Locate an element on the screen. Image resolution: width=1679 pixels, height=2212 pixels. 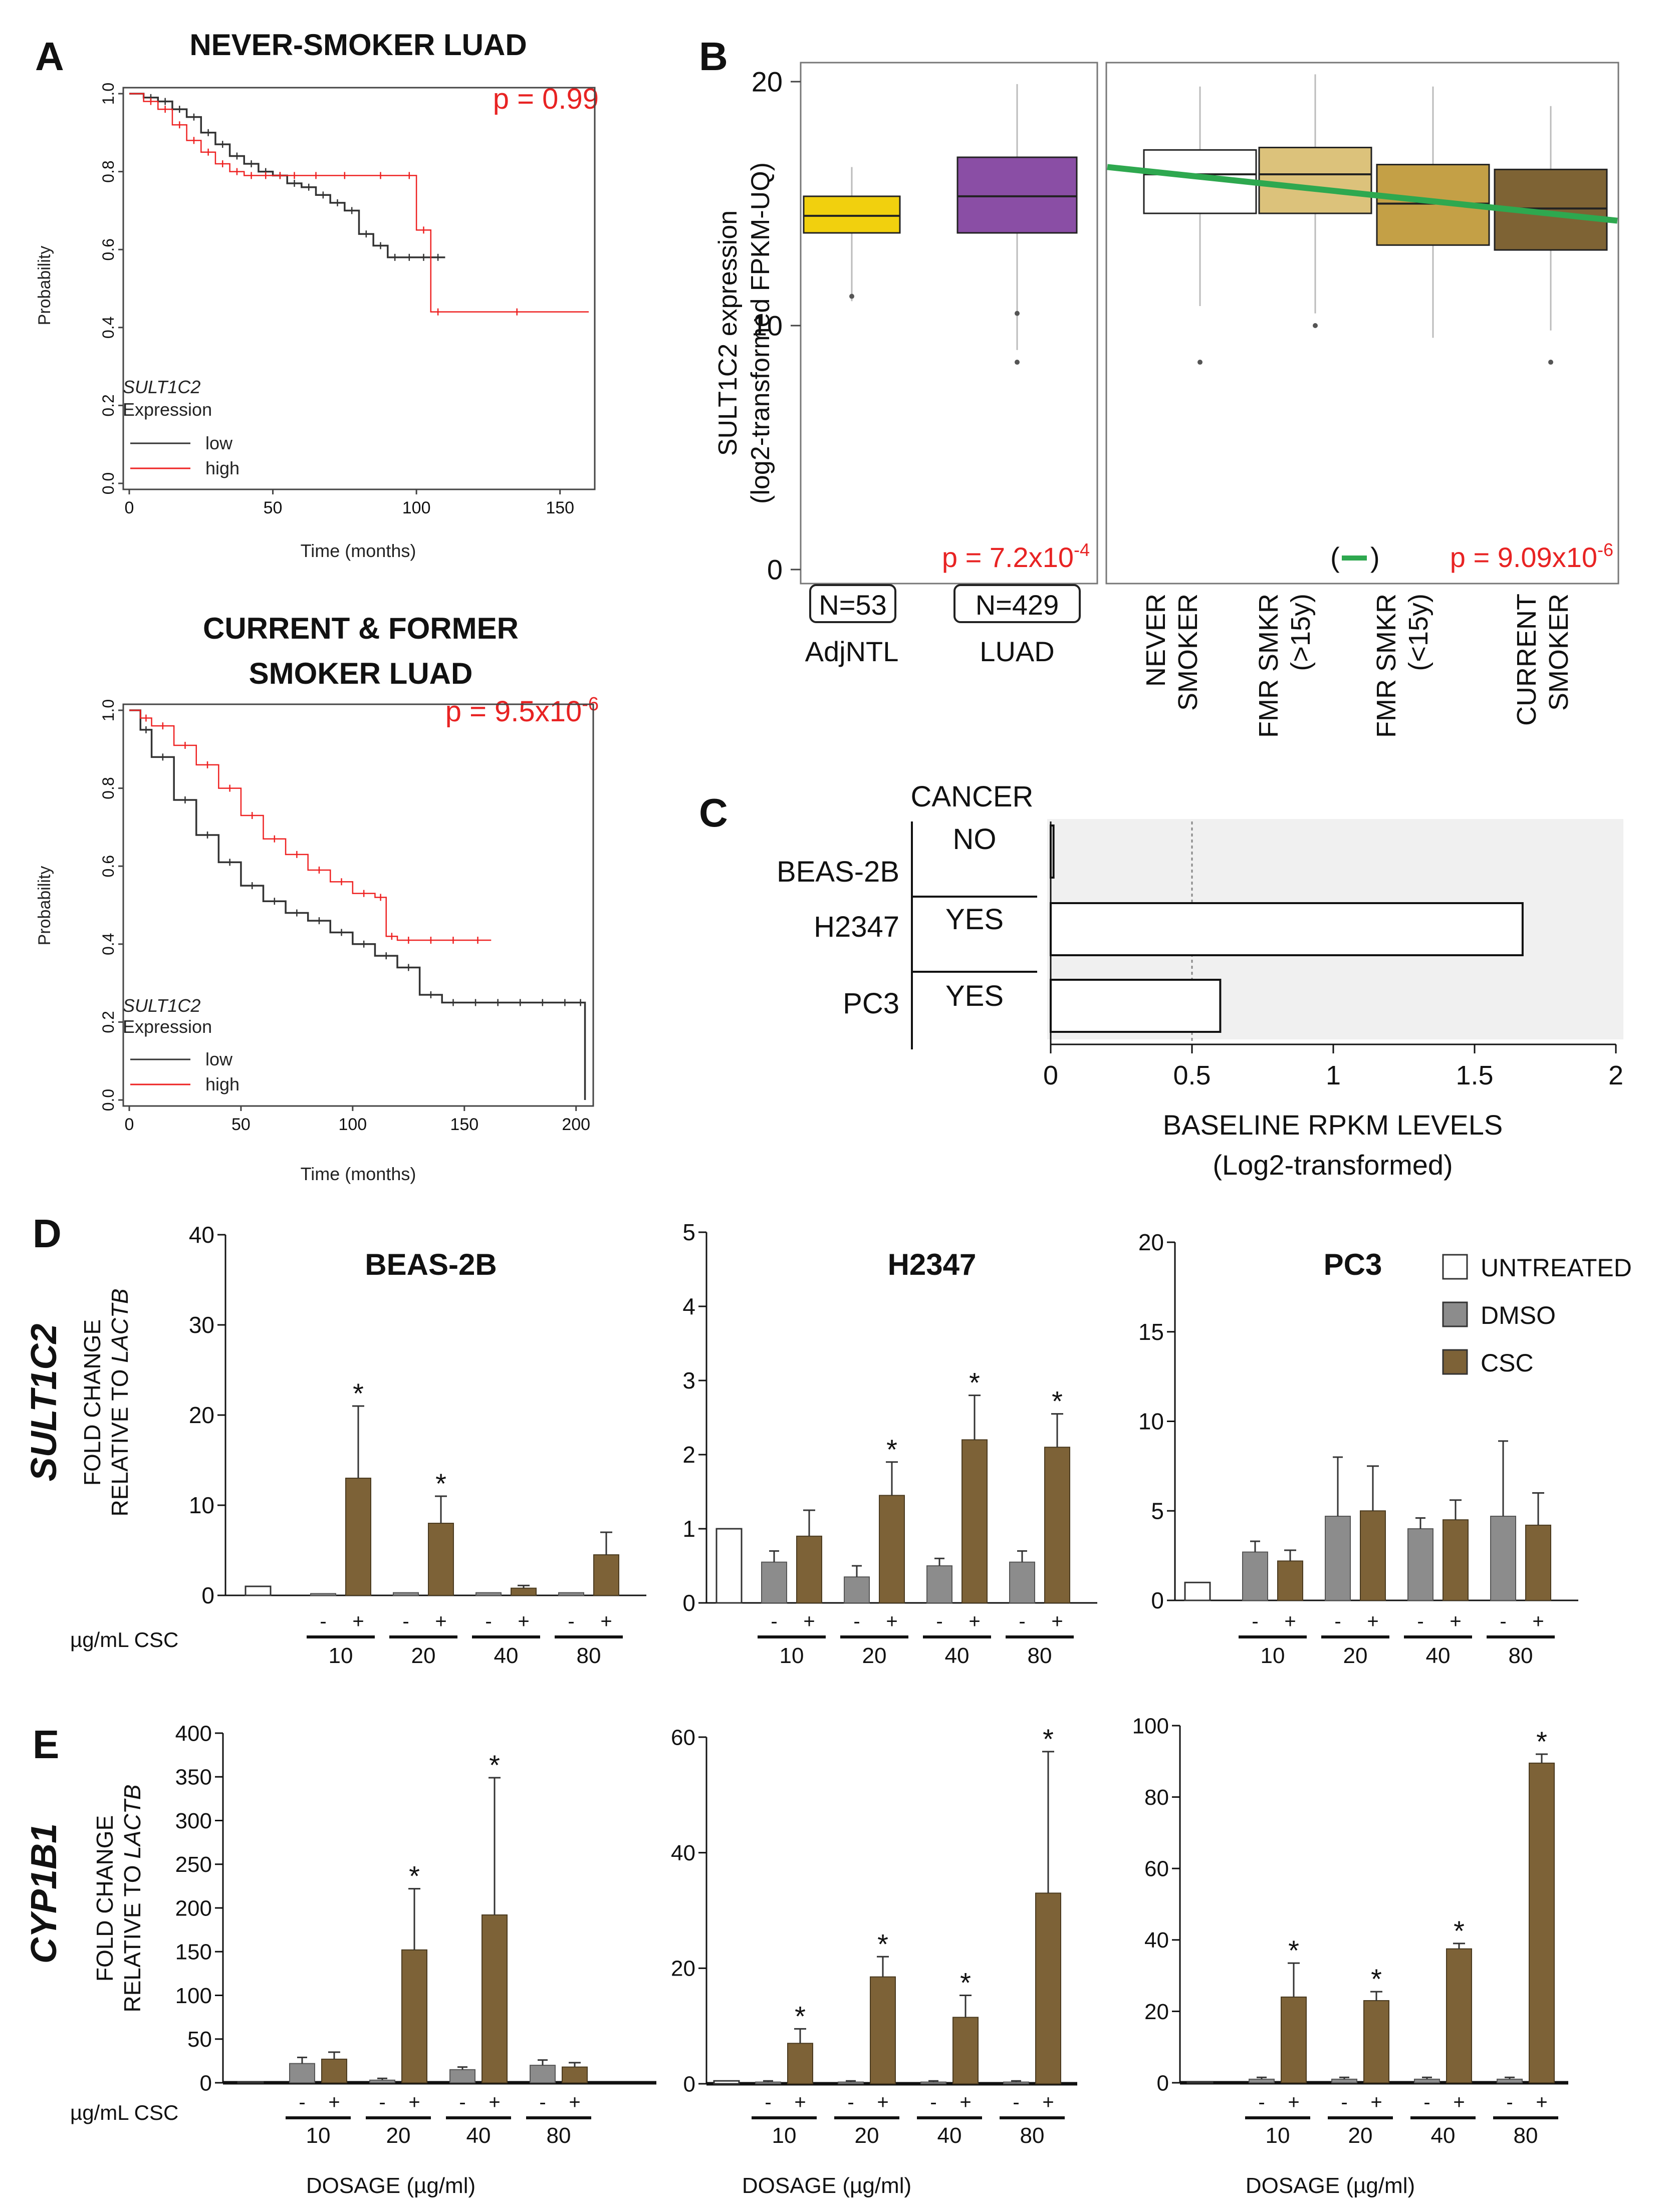
panel-d-h2347-bar-csc is located at coordinates (809, 1569).